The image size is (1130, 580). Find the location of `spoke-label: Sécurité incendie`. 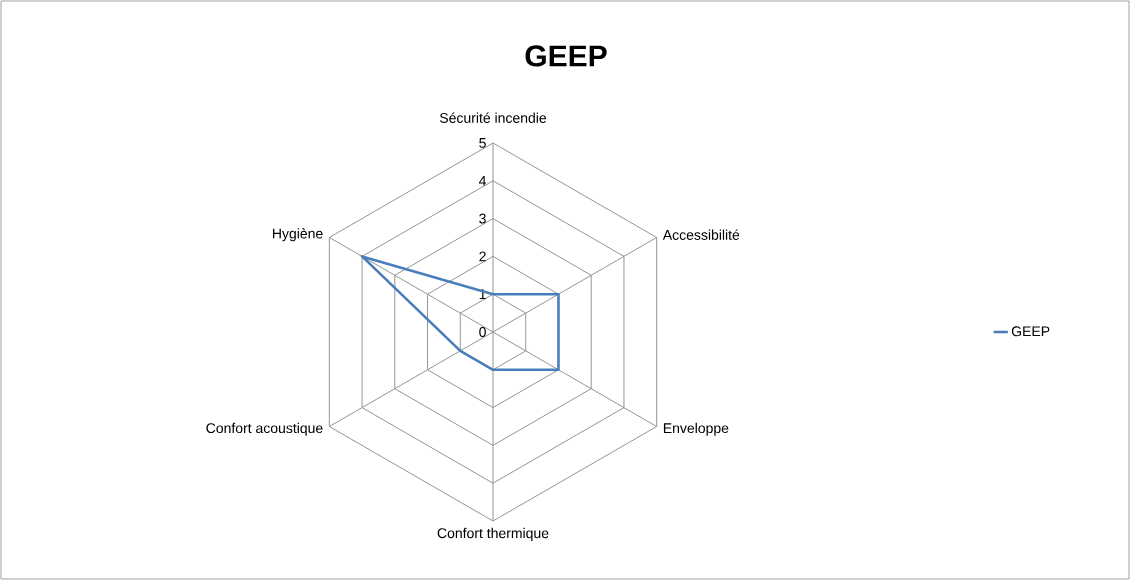

spoke-label: Sécurité incendie is located at coordinates (493, 117).